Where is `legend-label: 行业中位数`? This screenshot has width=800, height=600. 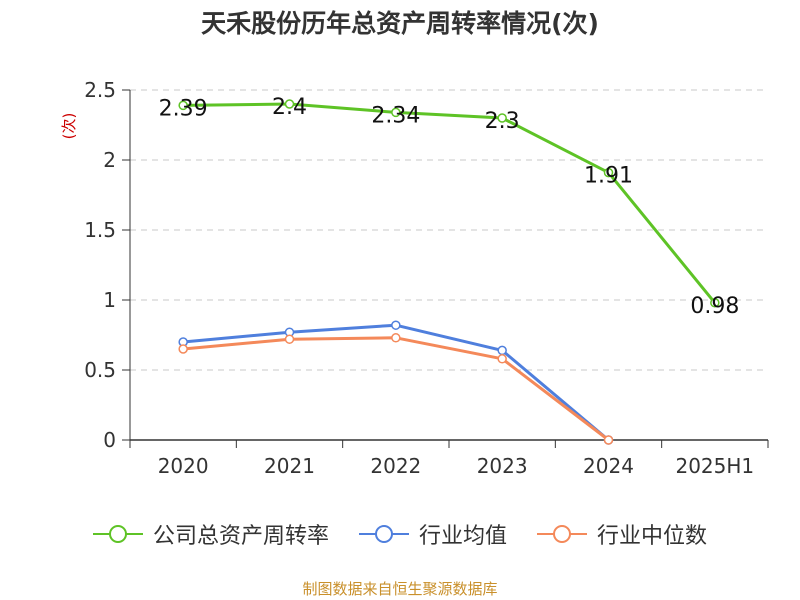
legend-label: 行业中位数 is located at coordinates (652, 536).